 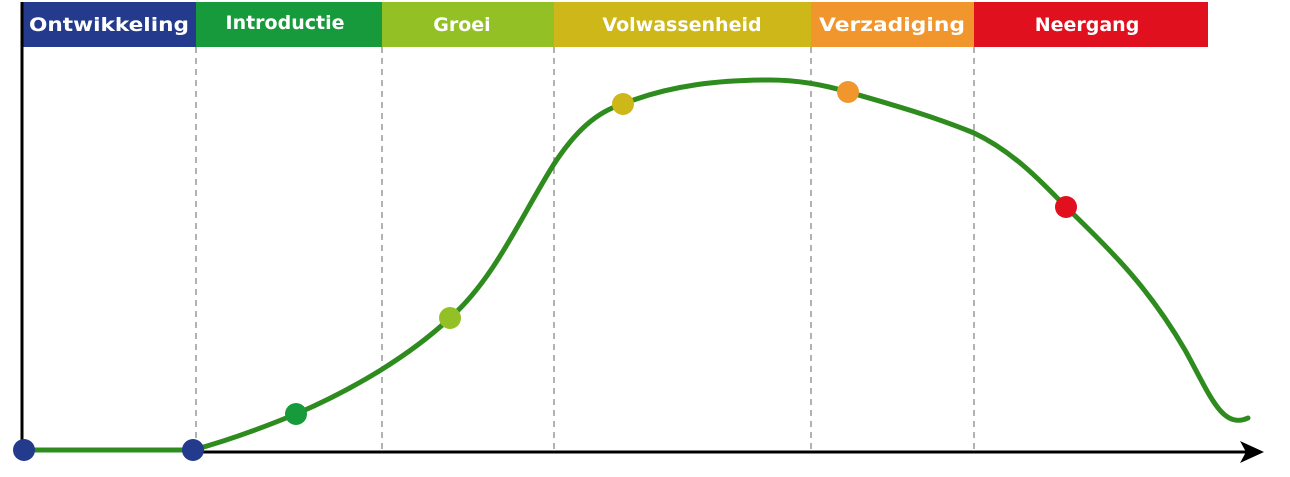 I want to click on phase-label-verzadiging: Verzadiging, so click(x=892, y=25).